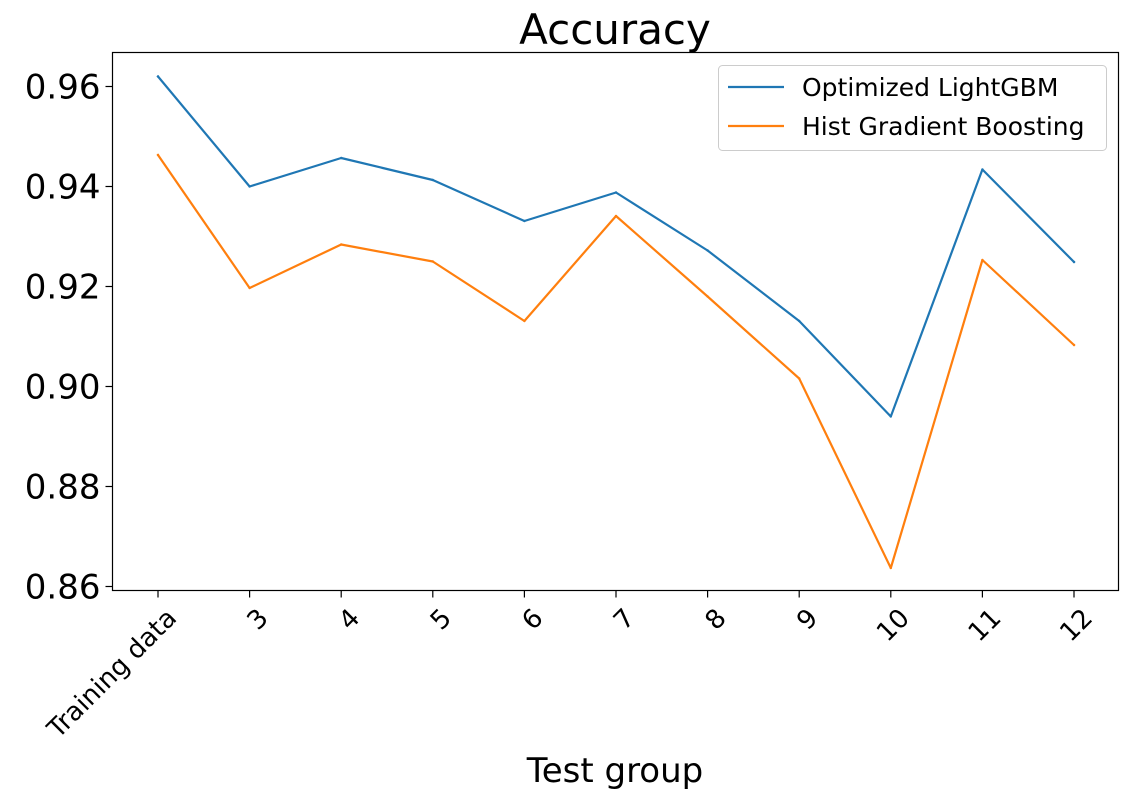 This screenshot has height=798, width=1129. Describe the element at coordinates (63, 288) in the screenshot. I see `y-tick-label: 0.92` at that location.